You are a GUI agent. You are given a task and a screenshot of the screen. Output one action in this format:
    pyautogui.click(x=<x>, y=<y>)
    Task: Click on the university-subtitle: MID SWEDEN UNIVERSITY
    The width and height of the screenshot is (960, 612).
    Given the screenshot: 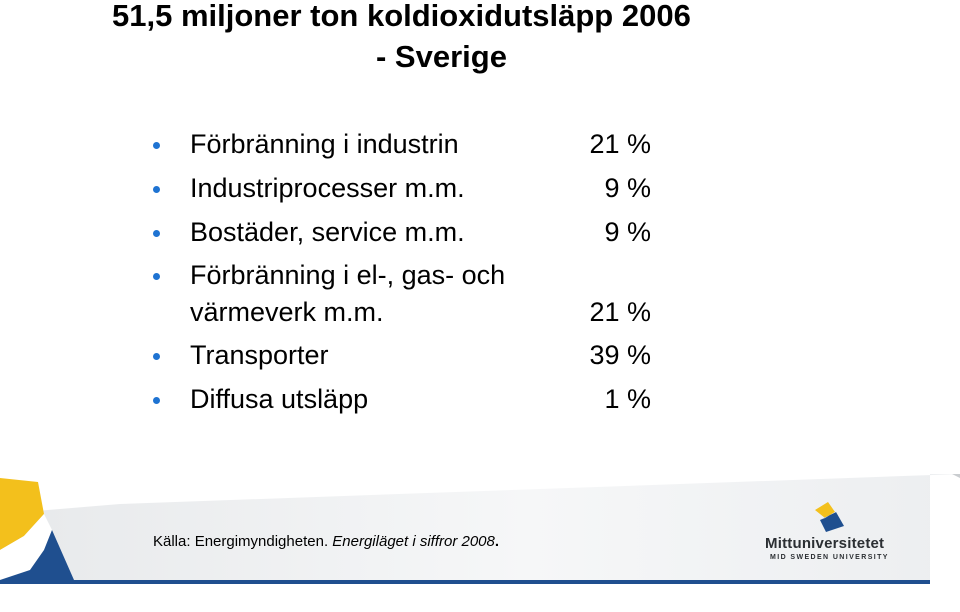 What is the action you would take?
    pyautogui.click(x=829, y=557)
    